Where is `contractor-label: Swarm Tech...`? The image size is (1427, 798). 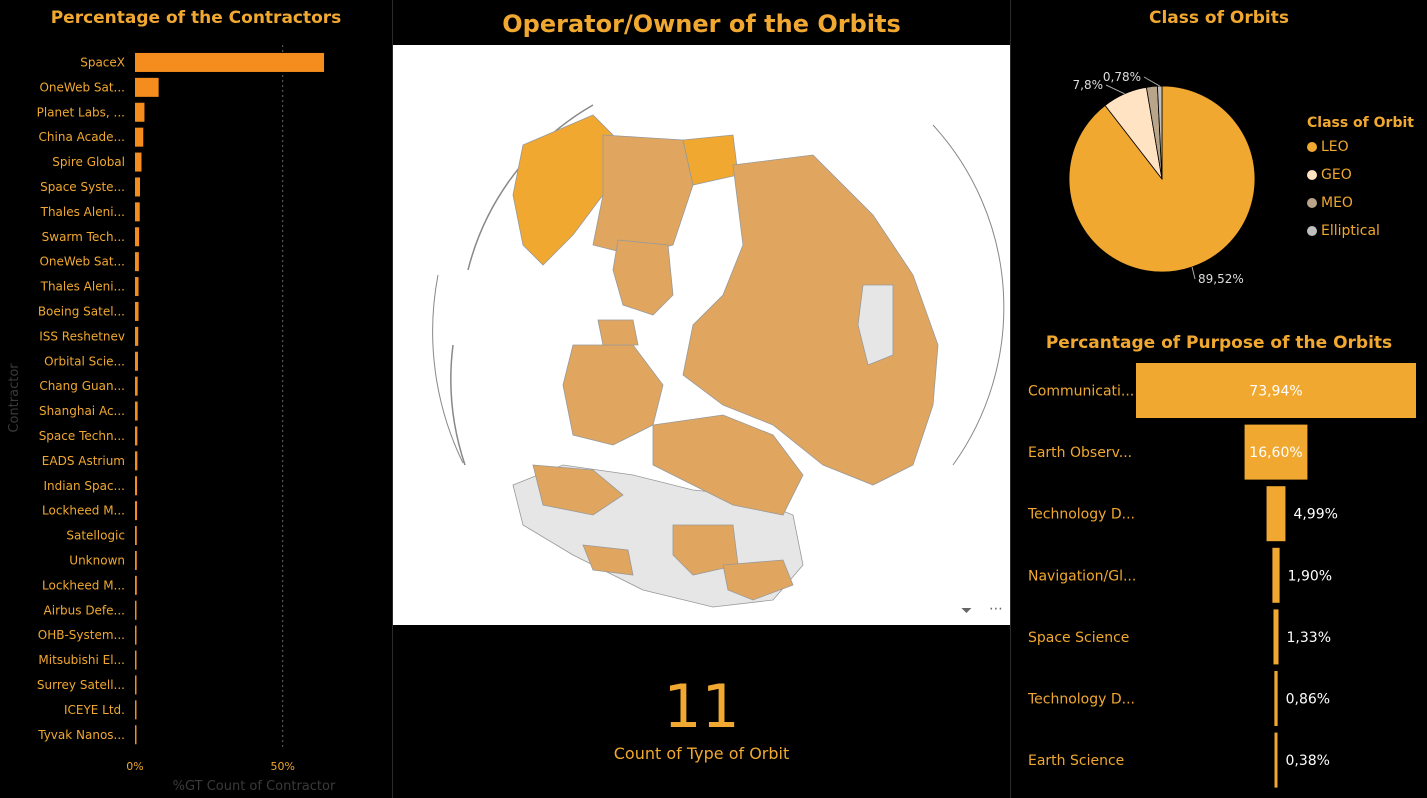 contractor-label: Swarm Tech... is located at coordinates (83, 237).